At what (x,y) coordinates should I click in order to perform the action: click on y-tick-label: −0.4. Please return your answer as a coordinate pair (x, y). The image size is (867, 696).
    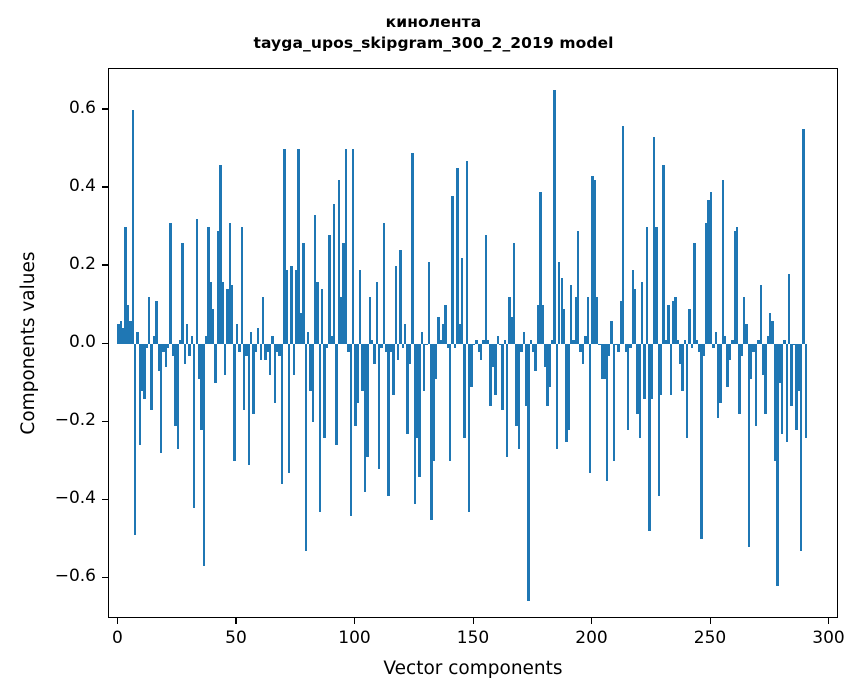
    Looking at the image, I should click on (75, 498).